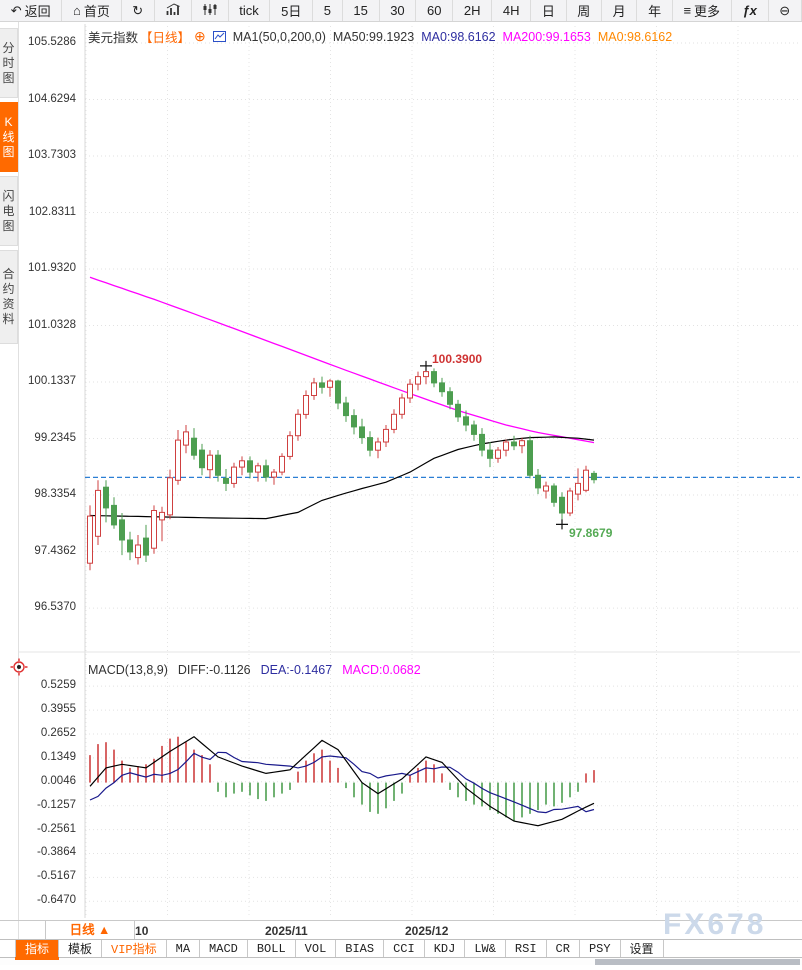  What do you see at coordinates (404, 948) in the screenshot?
I see `indicator-cci-button: CCI` at bounding box center [404, 948].